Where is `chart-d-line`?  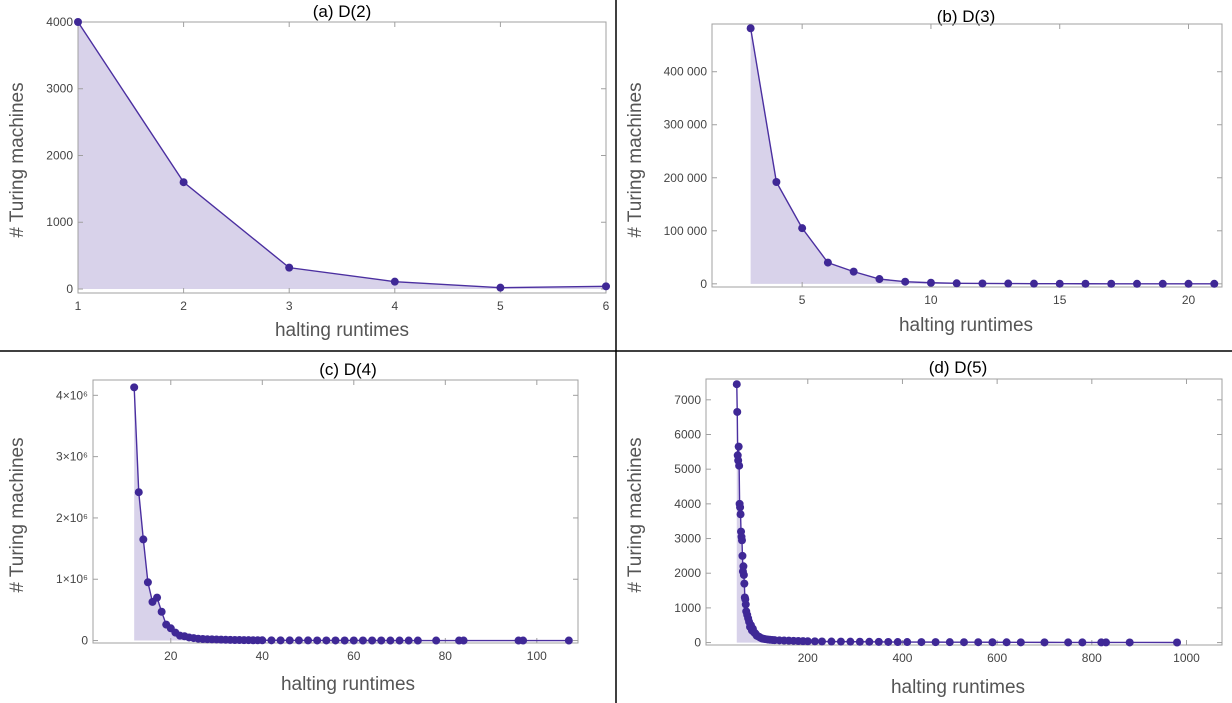 chart-d-line is located at coordinates (957, 514).